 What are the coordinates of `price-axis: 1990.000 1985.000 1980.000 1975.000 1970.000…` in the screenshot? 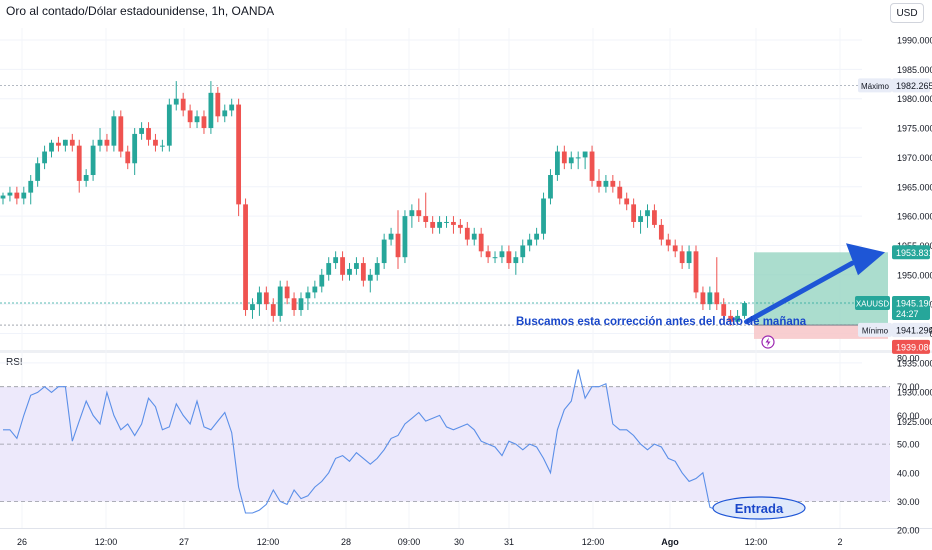 It's located at (893, 232).